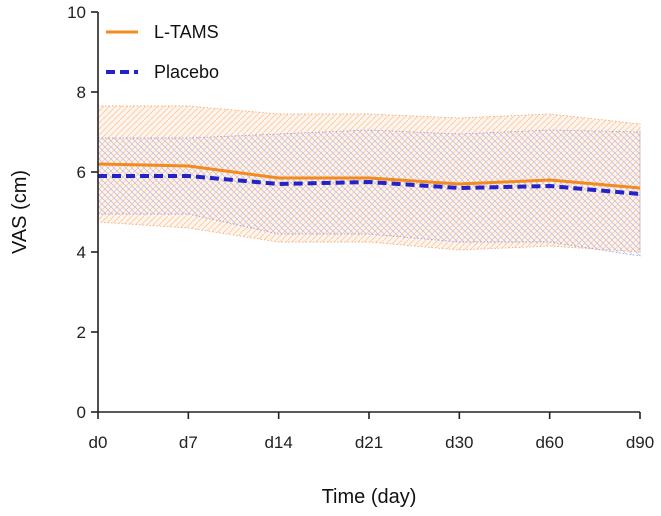 This screenshot has width=661, height=516. Describe the element at coordinates (81, 252) in the screenshot. I see `y-tick-label: 4` at that location.